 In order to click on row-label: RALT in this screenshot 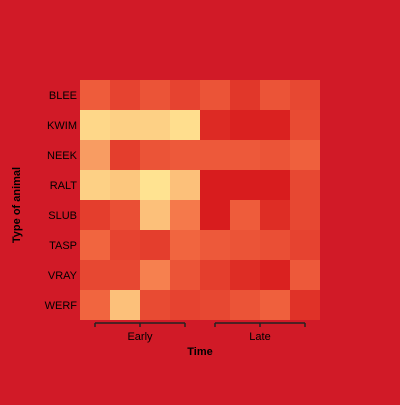, I will do `click(64, 186)`.